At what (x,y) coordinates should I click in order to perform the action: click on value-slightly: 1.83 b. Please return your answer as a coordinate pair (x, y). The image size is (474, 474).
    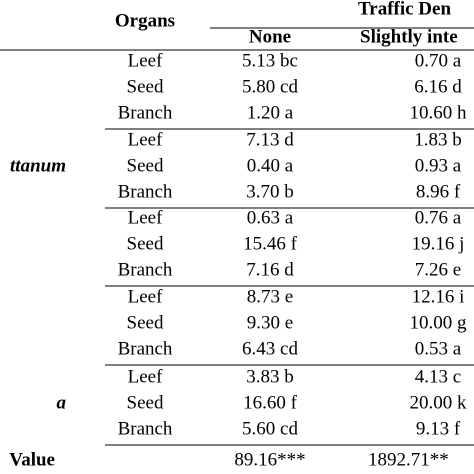
    Looking at the image, I should click on (438, 139).